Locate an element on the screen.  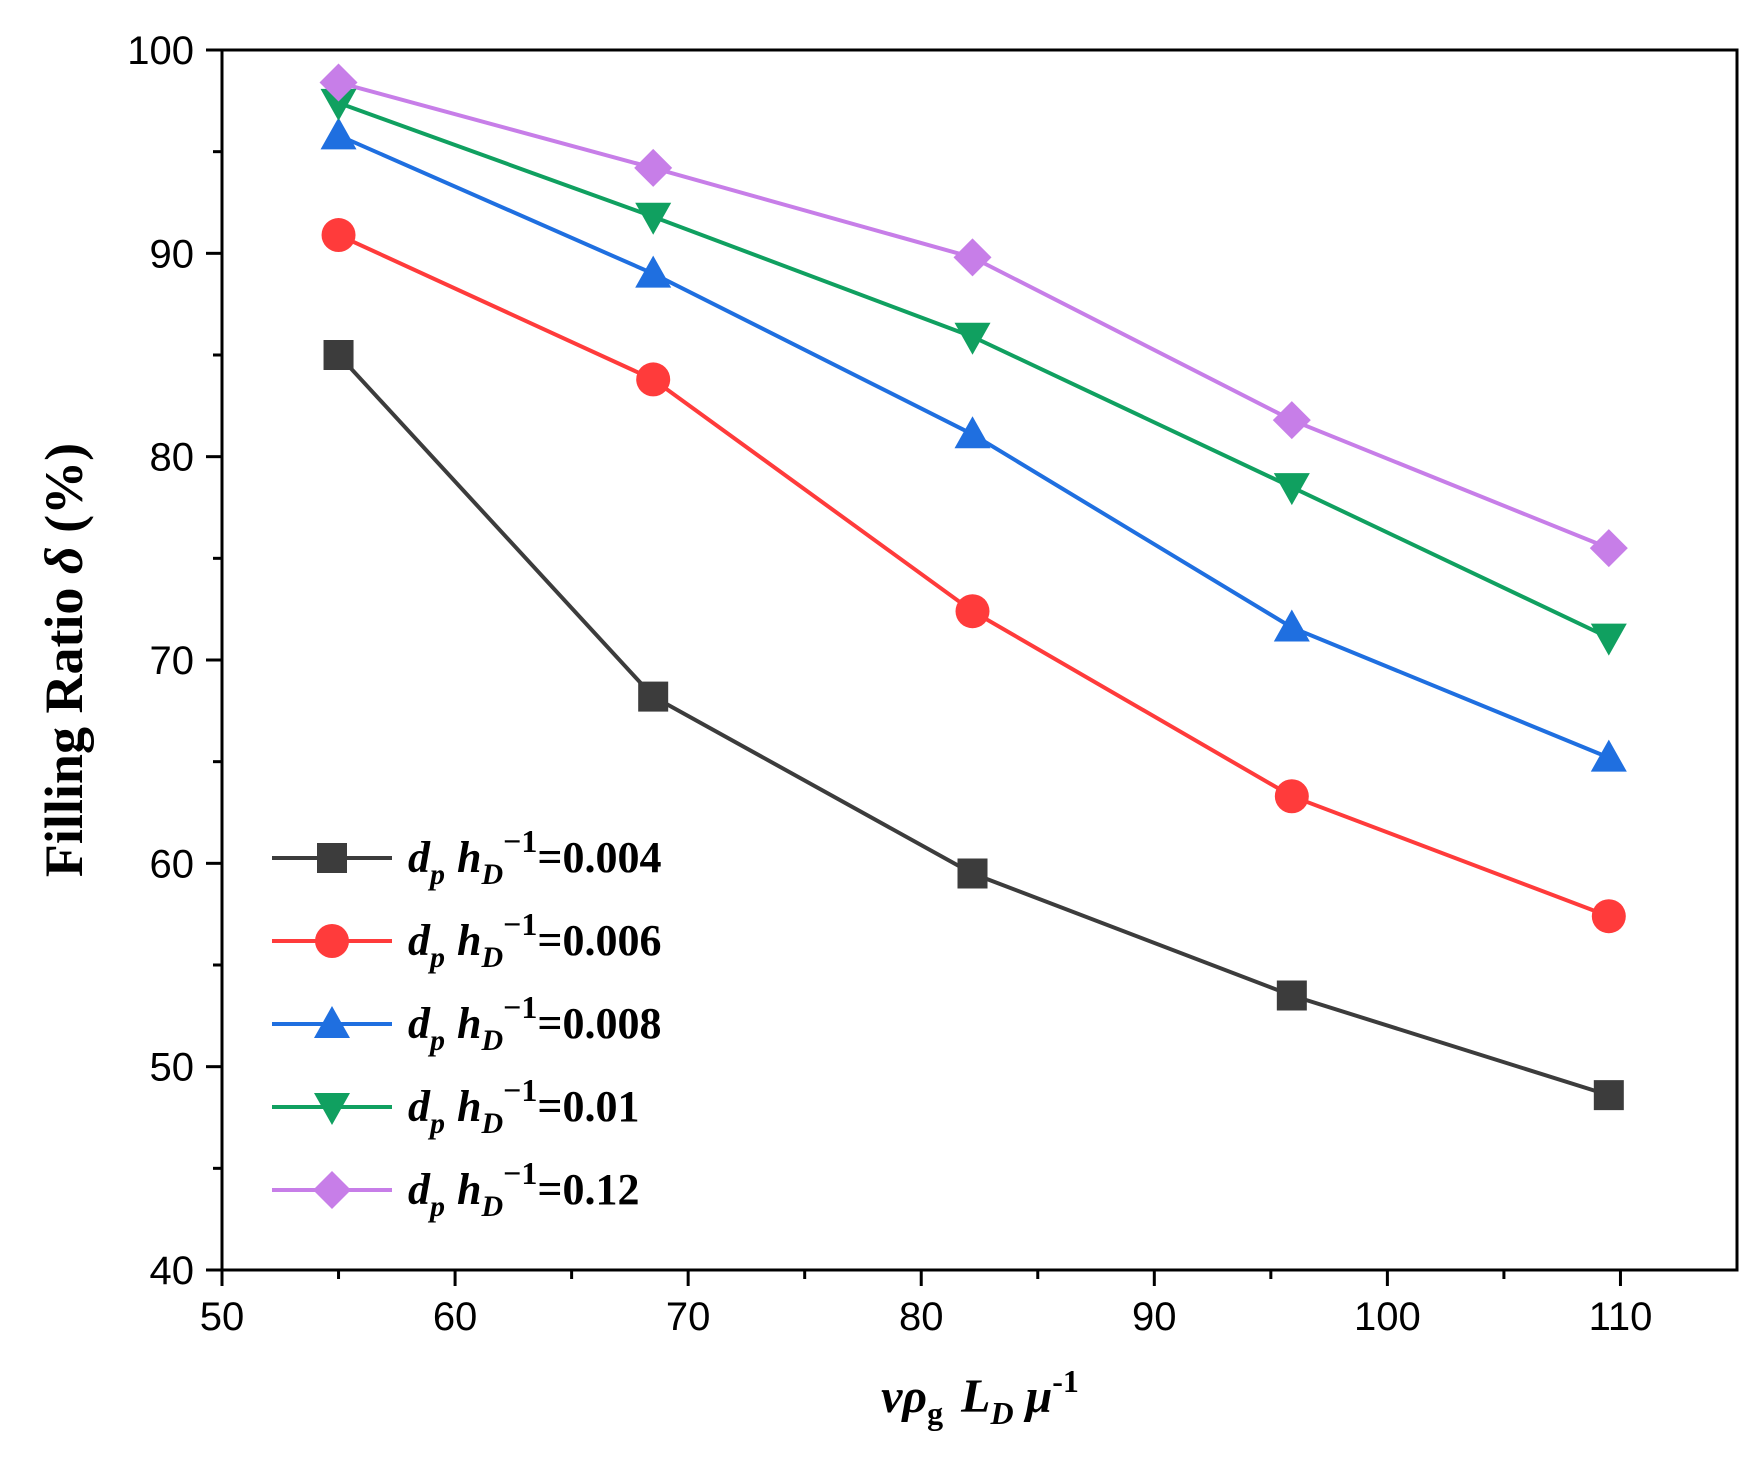
x-tick-label: 90 is located at coordinates (1154, 1317).